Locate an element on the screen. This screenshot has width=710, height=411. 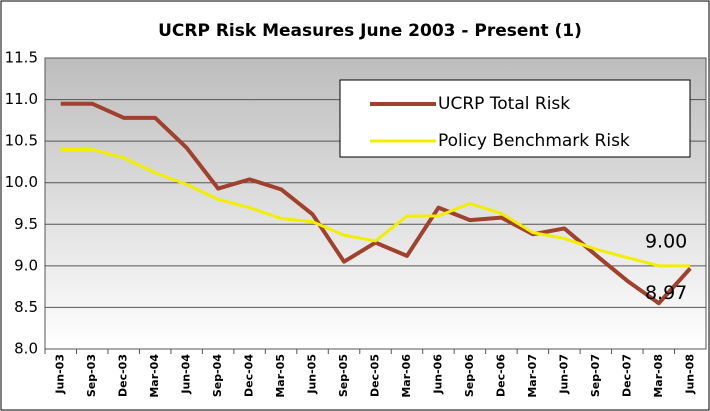
x-tick-label: Jun-07 is located at coordinates (563, 374).